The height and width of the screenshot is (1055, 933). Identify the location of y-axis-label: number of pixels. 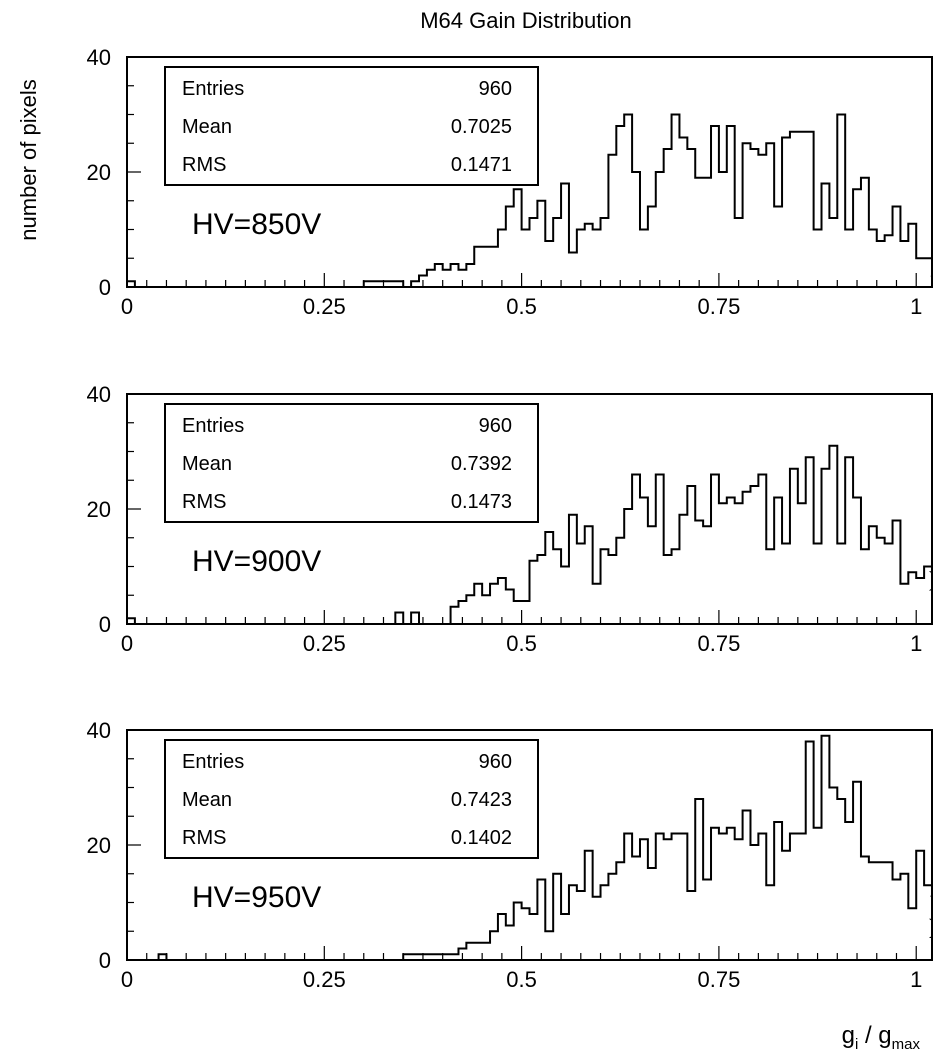
(28, 159).